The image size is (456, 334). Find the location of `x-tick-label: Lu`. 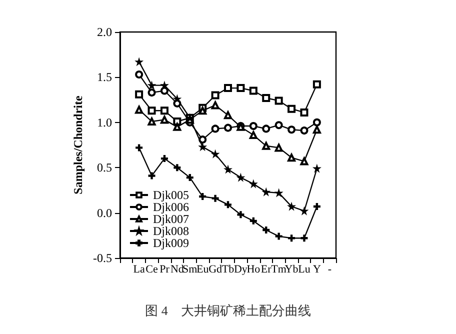

x-tick-label: Lu is located at coordinates (304, 270).